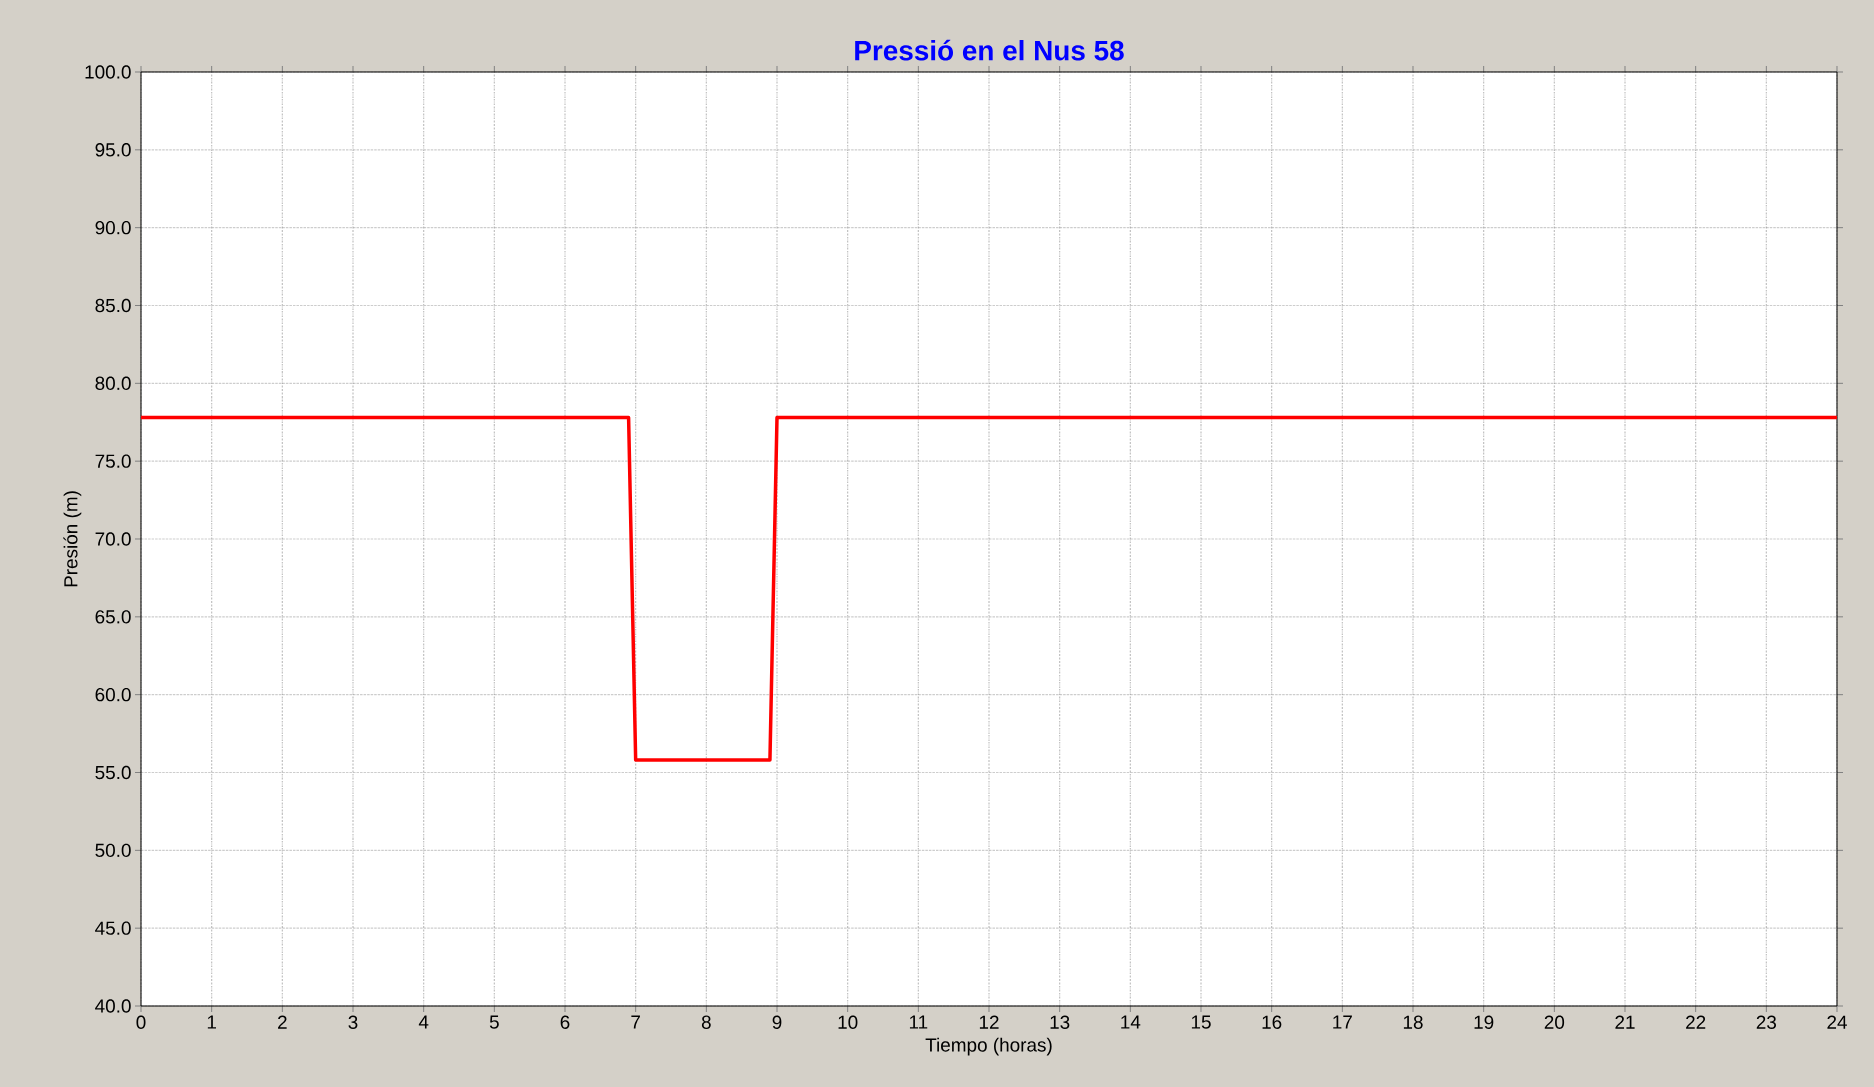 Image resolution: width=1874 pixels, height=1087 pixels. What do you see at coordinates (113, 227) in the screenshot?
I see `y-tick-label: 90.0` at bounding box center [113, 227].